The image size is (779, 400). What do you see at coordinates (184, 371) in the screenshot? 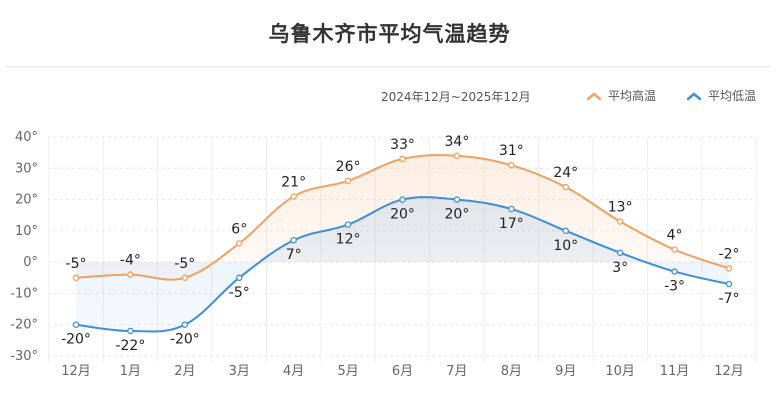
I see `x-tick-label: 2月` at bounding box center [184, 371].